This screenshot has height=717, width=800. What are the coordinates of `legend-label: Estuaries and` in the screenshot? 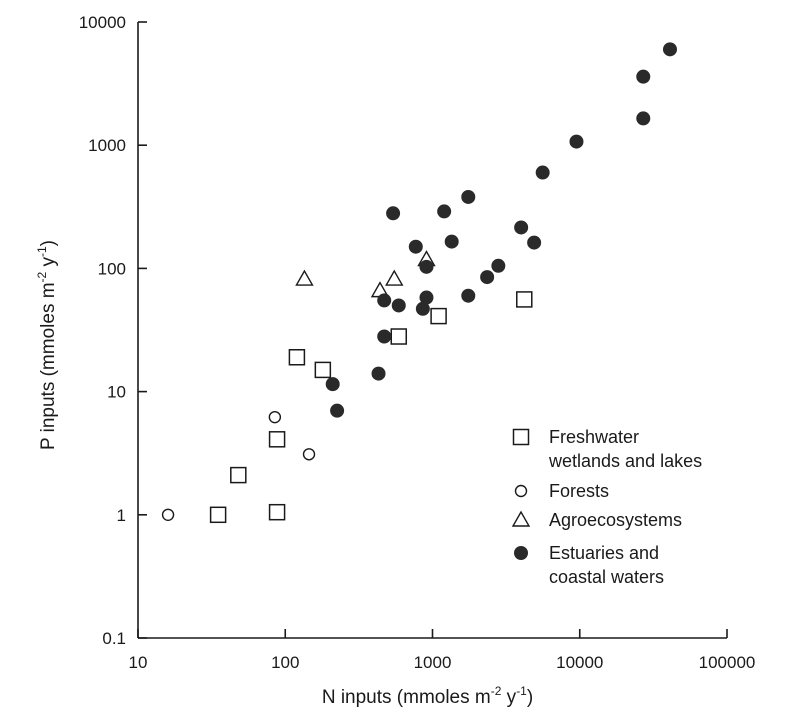 It's located at (604, 553).